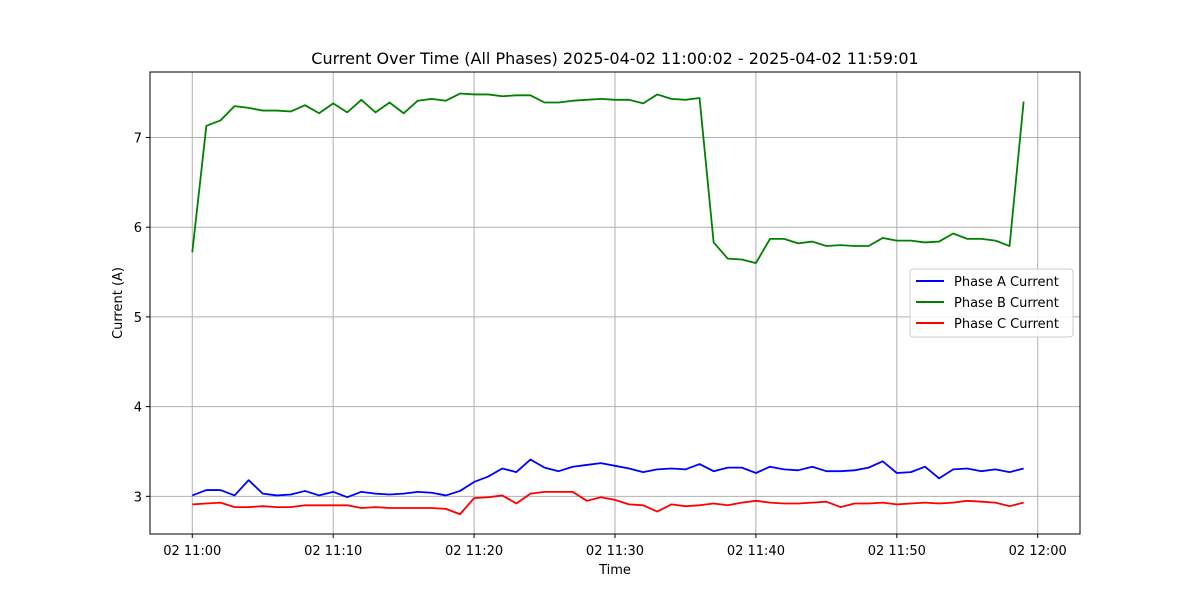 This screenshot has width=1200, height=600. What do you see at coordinates (608, 503) in the screenshot?
I see `phase-c-current-line` at bounding box center [608, 503].